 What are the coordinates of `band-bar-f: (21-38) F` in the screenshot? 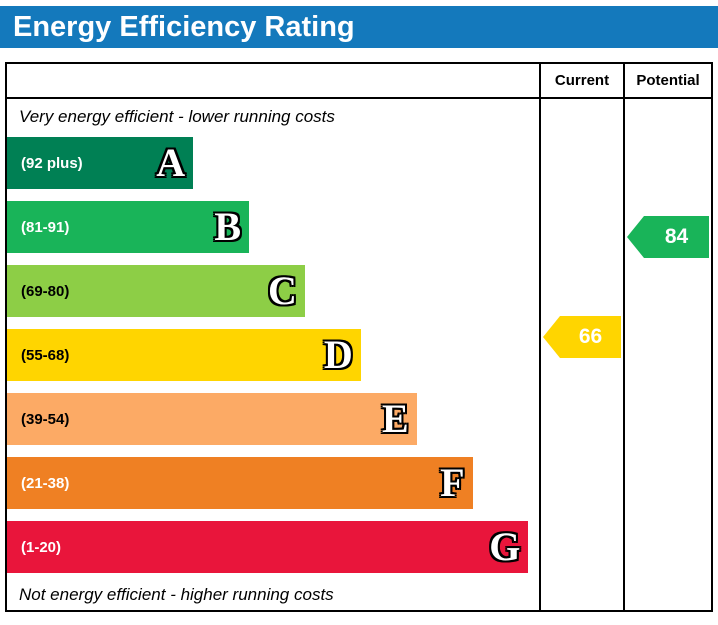 It's located at (240, 483).